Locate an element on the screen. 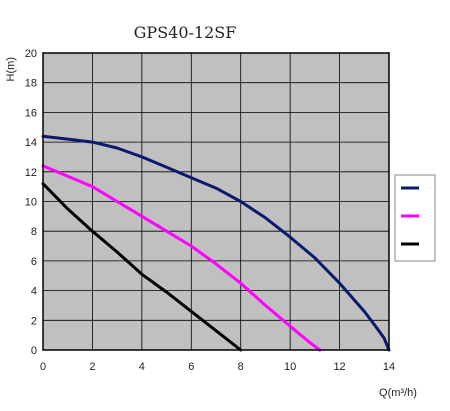 The width and height of the screenshot is (450, 411). y-axis-label: H(m) is located at coordinates (11, 69).